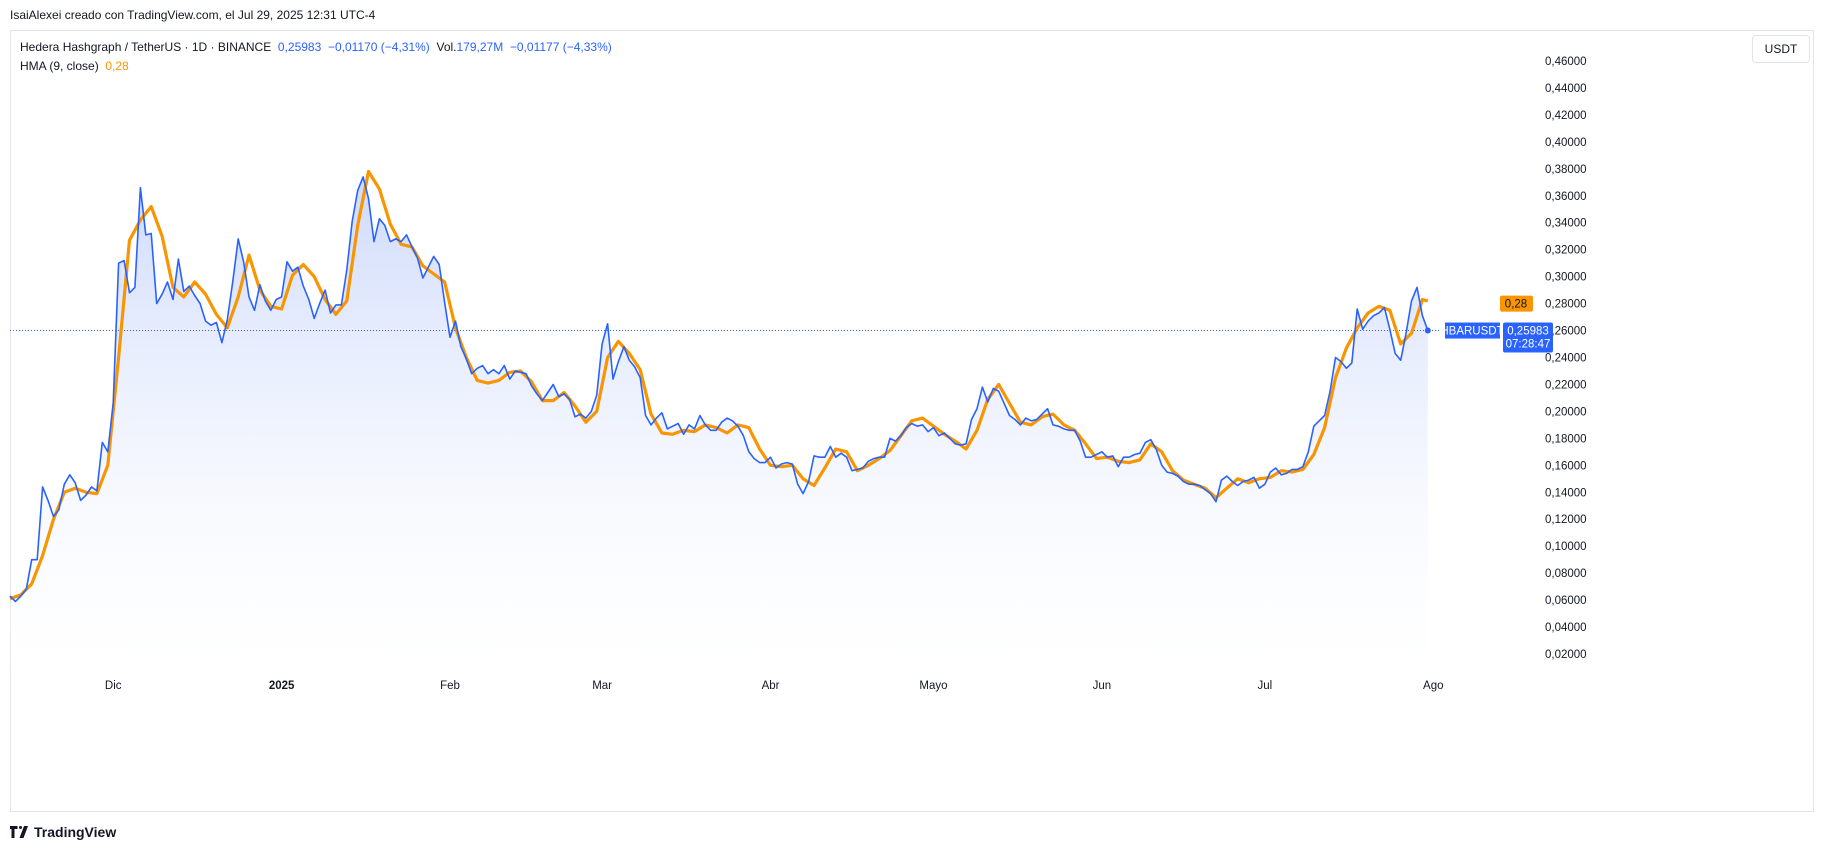 The height and width of the screenshot is (853, 1826). I want to click on y-tick-label: 0,08000, so click(1566, 574).